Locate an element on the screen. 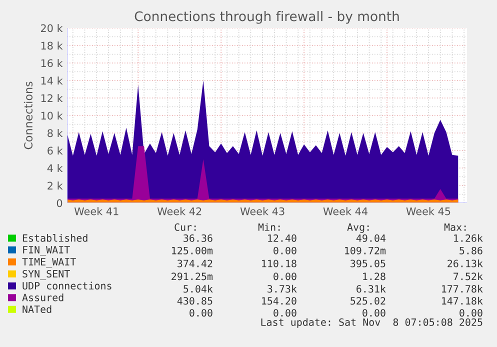  text: 49.04 is located at coordinates (371, 238).